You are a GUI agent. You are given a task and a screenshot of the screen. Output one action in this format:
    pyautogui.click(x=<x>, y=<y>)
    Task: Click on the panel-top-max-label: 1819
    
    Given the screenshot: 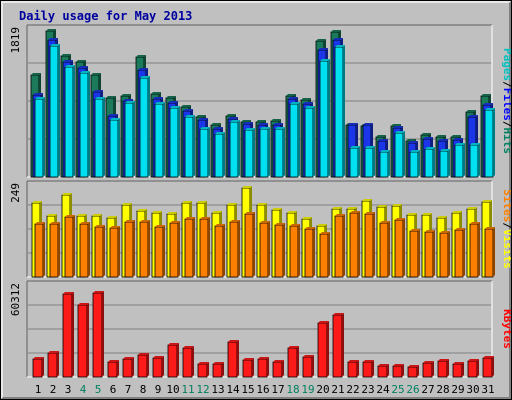 What is the action you would take?
    pyautogui.click(x=15, y=40)
    